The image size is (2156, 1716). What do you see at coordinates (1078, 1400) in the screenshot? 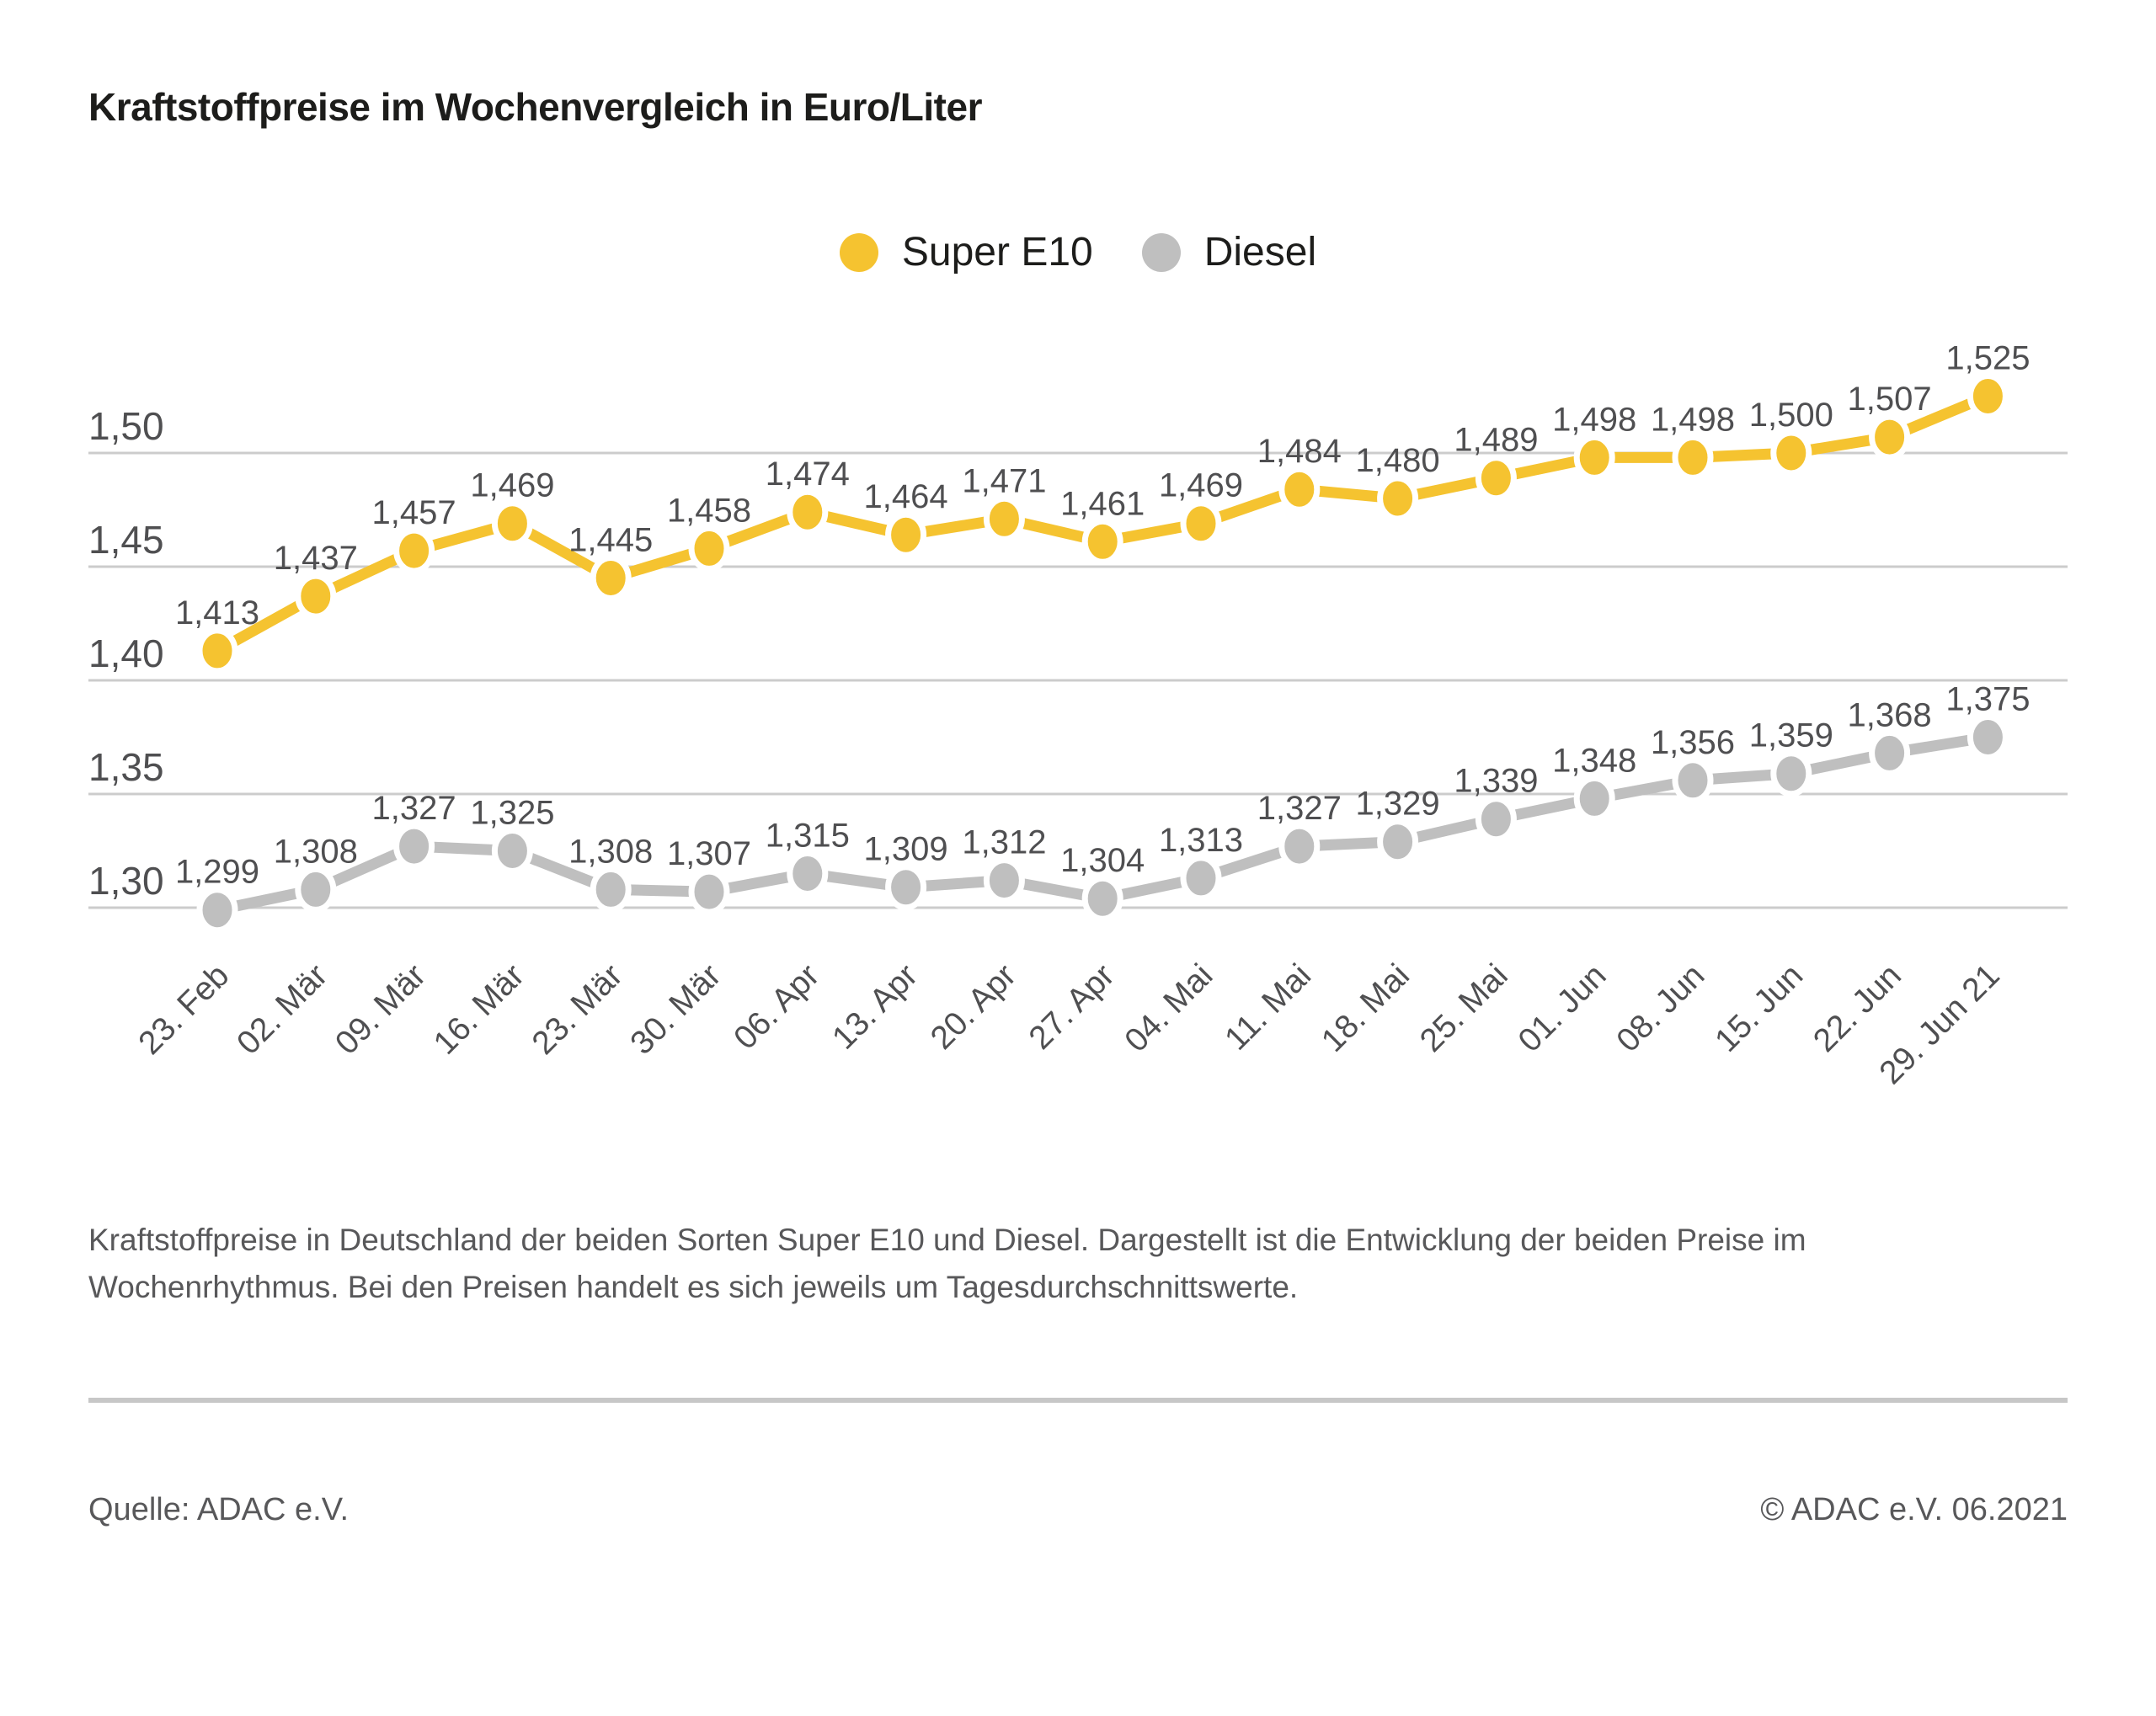
I see `divider` at bounding box center [1078, 1400].